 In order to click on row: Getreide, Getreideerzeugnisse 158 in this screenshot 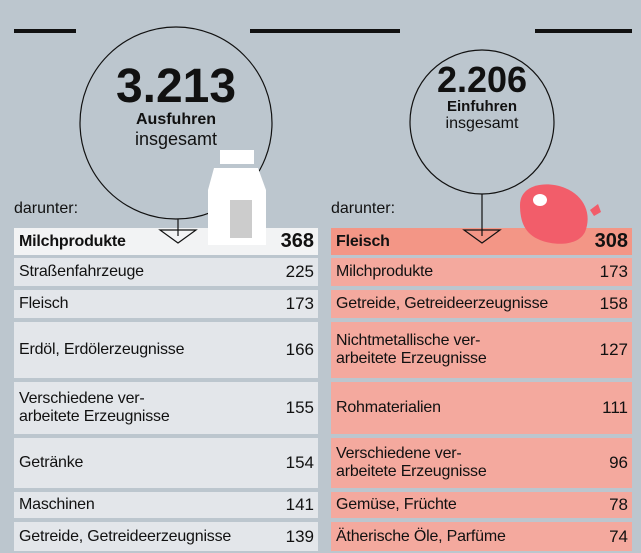, I will do `click(481, 304)`.